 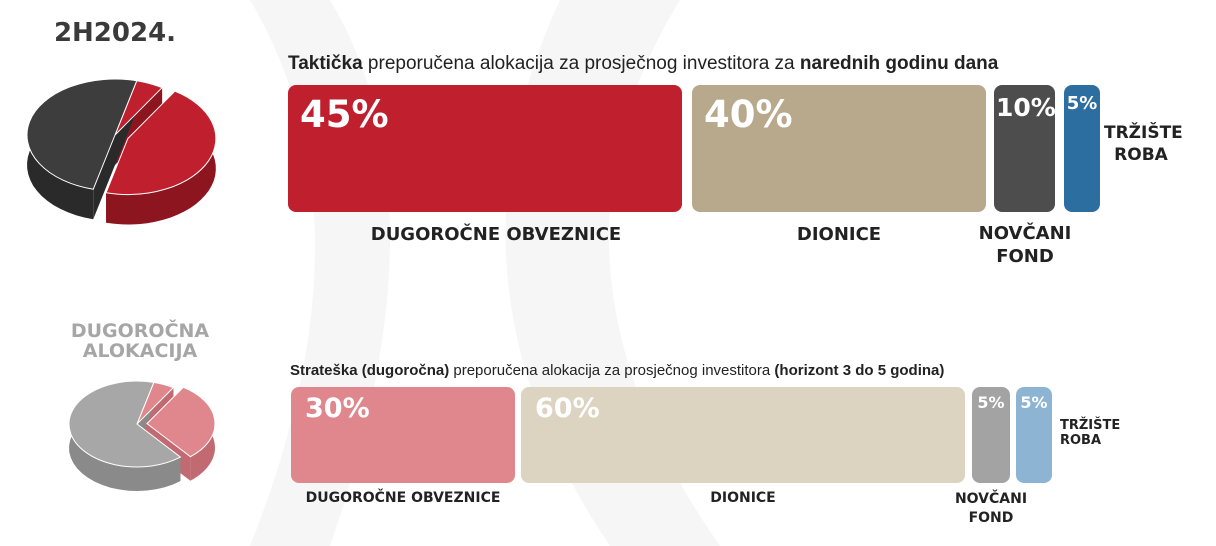 I want to click on bar-value-label: 45%, so click(x=344, y=114).